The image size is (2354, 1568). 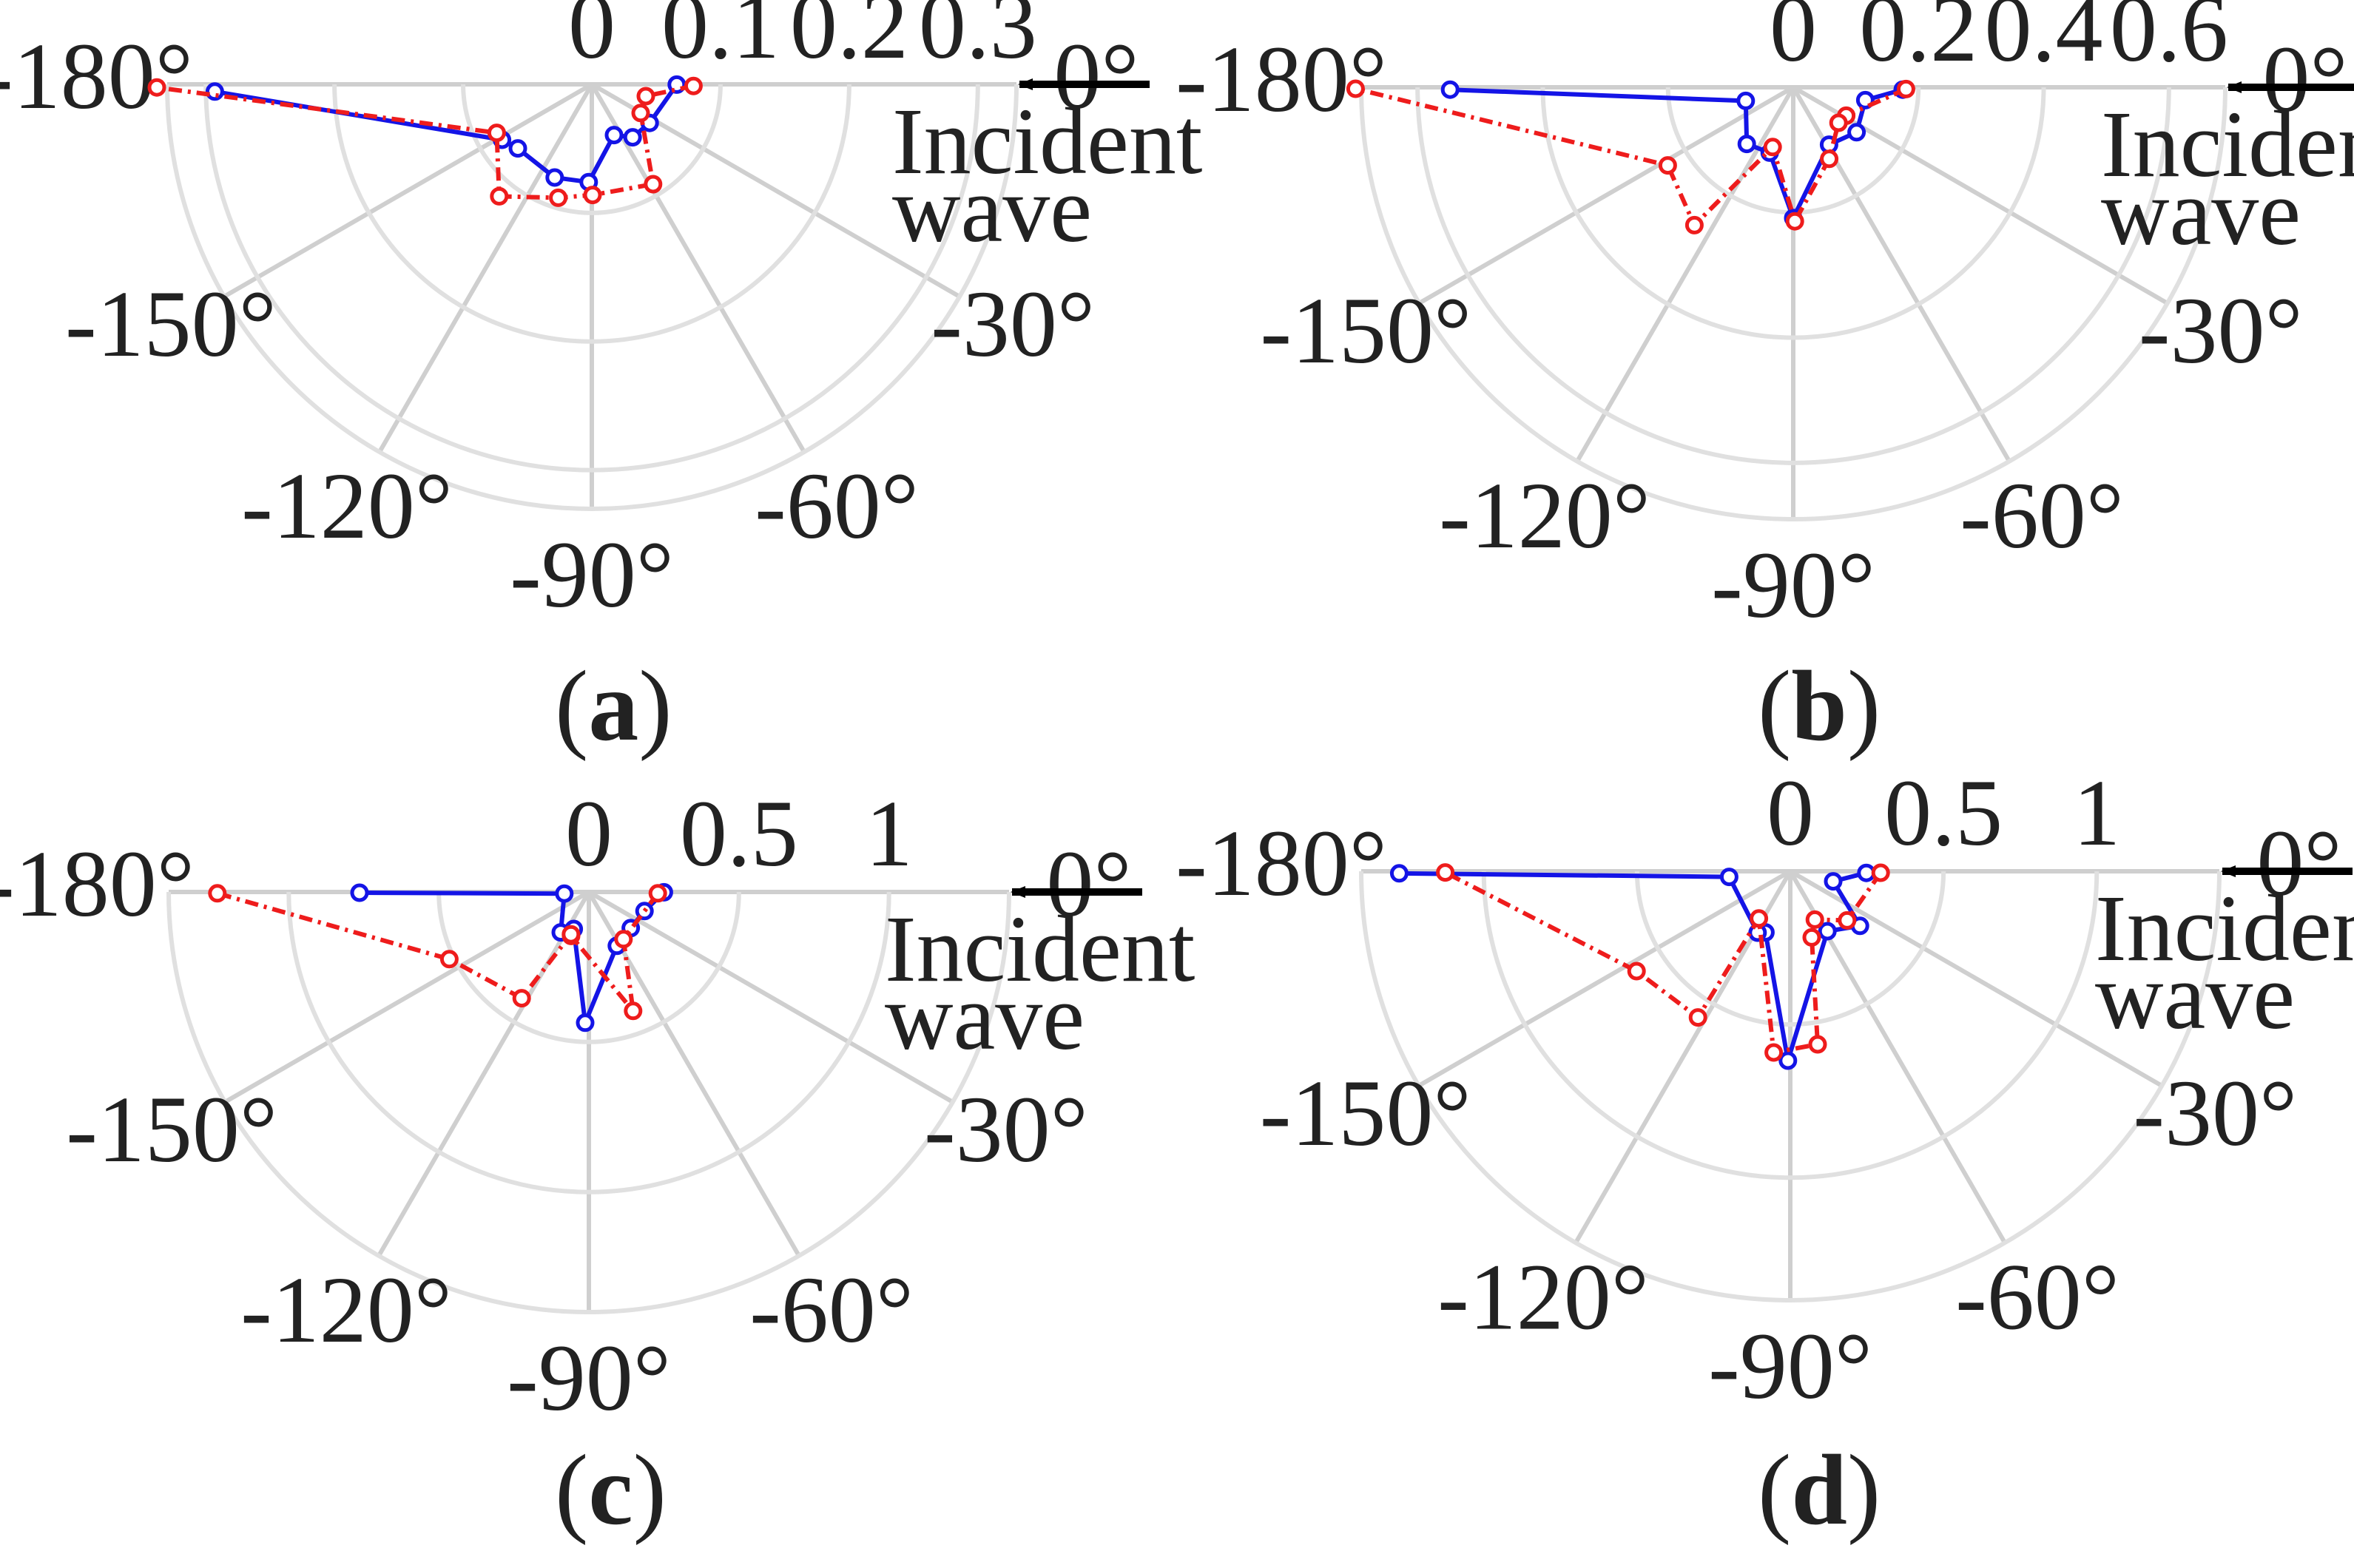 I want to click on panel-caption: (b), so click(x=1819, y=706).